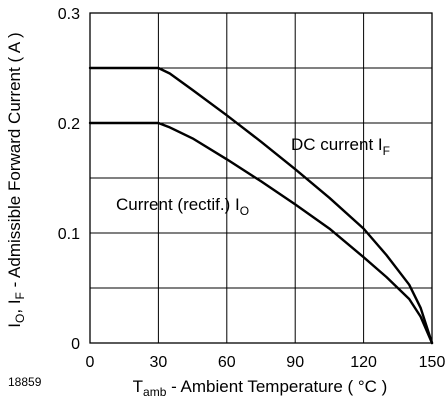 The height and width of the screenshot is (405, 448). What do you see at coordinates (69, 124) in the screenshot?
I see `y-tick-label: 0.2` at bounding box center [69, 124].